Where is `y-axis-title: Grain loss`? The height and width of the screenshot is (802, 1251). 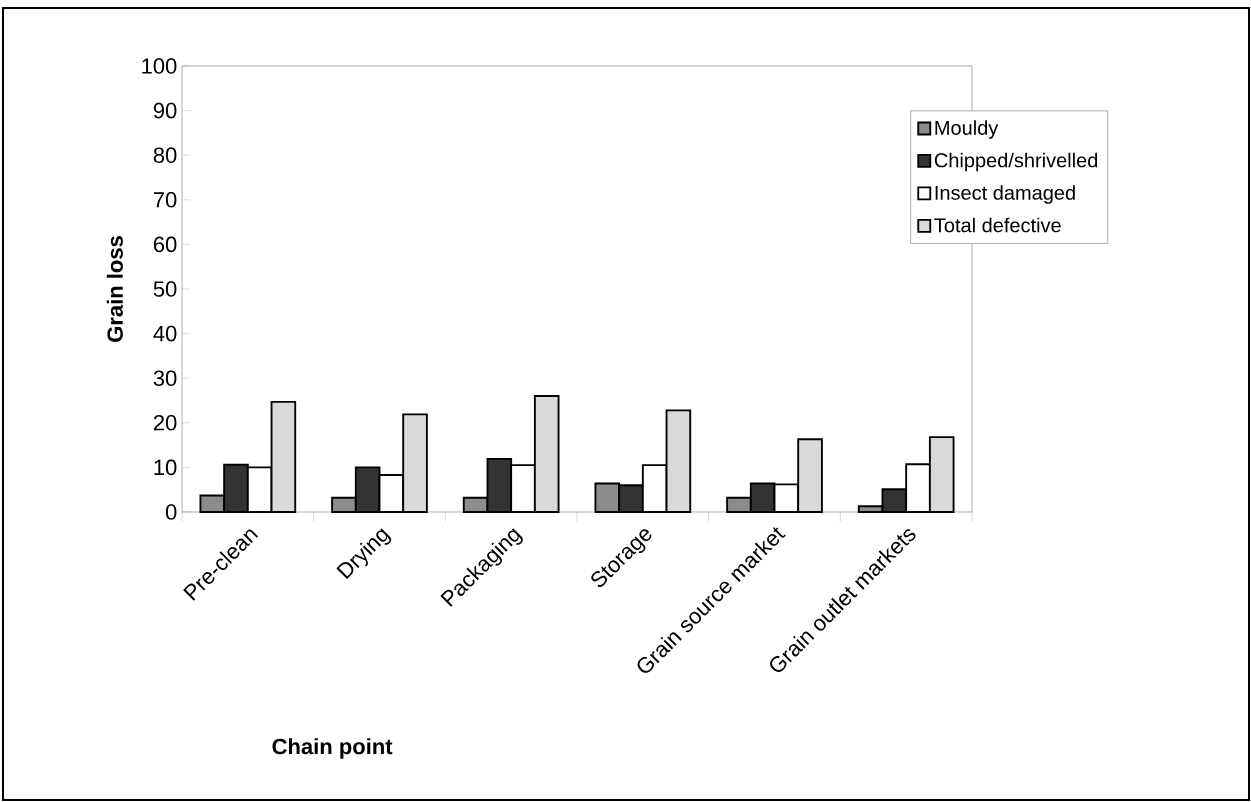
y-axis-title: Grain loss is located at coordinates (114, 289).